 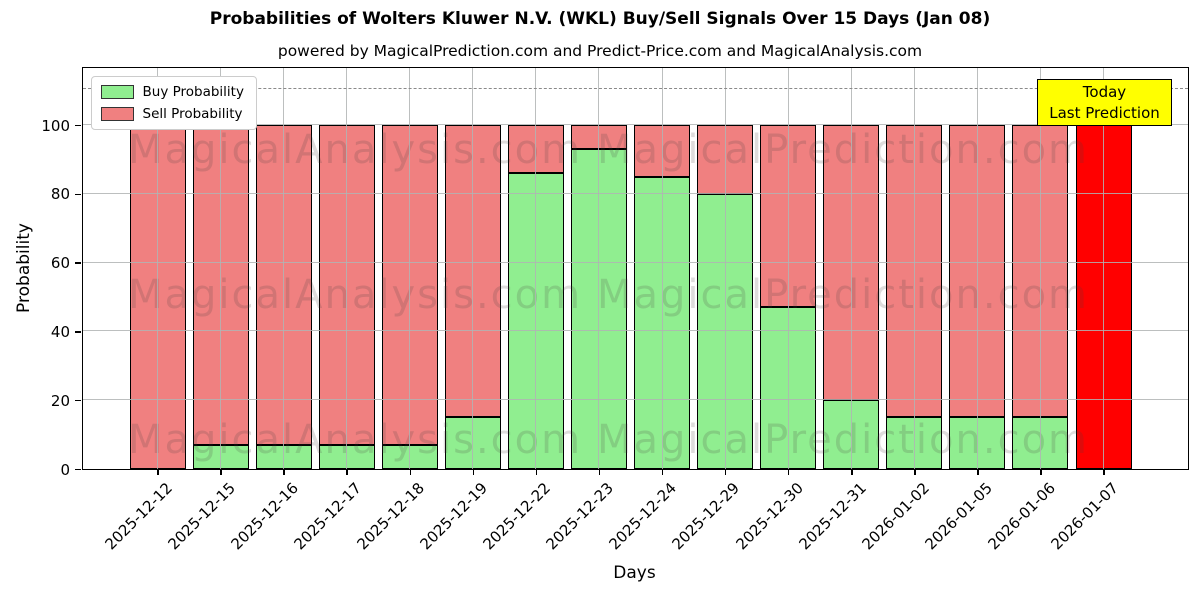 What do you see at coordinates (1104, 268) in the screenshot?
I see `vertical-gridline` at bounding box center [1104, 268].